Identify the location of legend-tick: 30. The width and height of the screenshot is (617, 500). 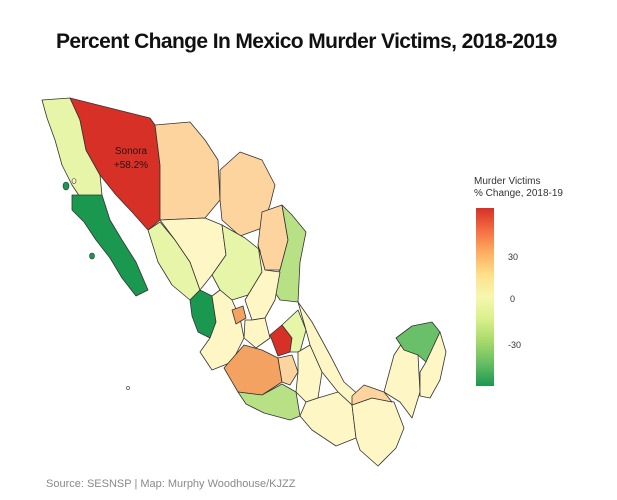
(513, 257).